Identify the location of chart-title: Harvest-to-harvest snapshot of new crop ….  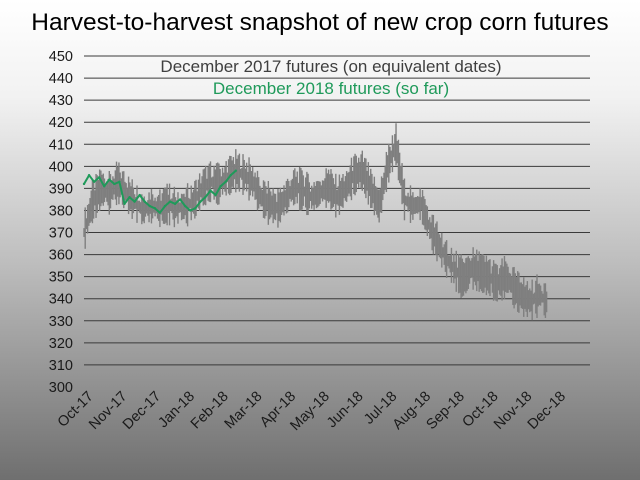
(319, 22).